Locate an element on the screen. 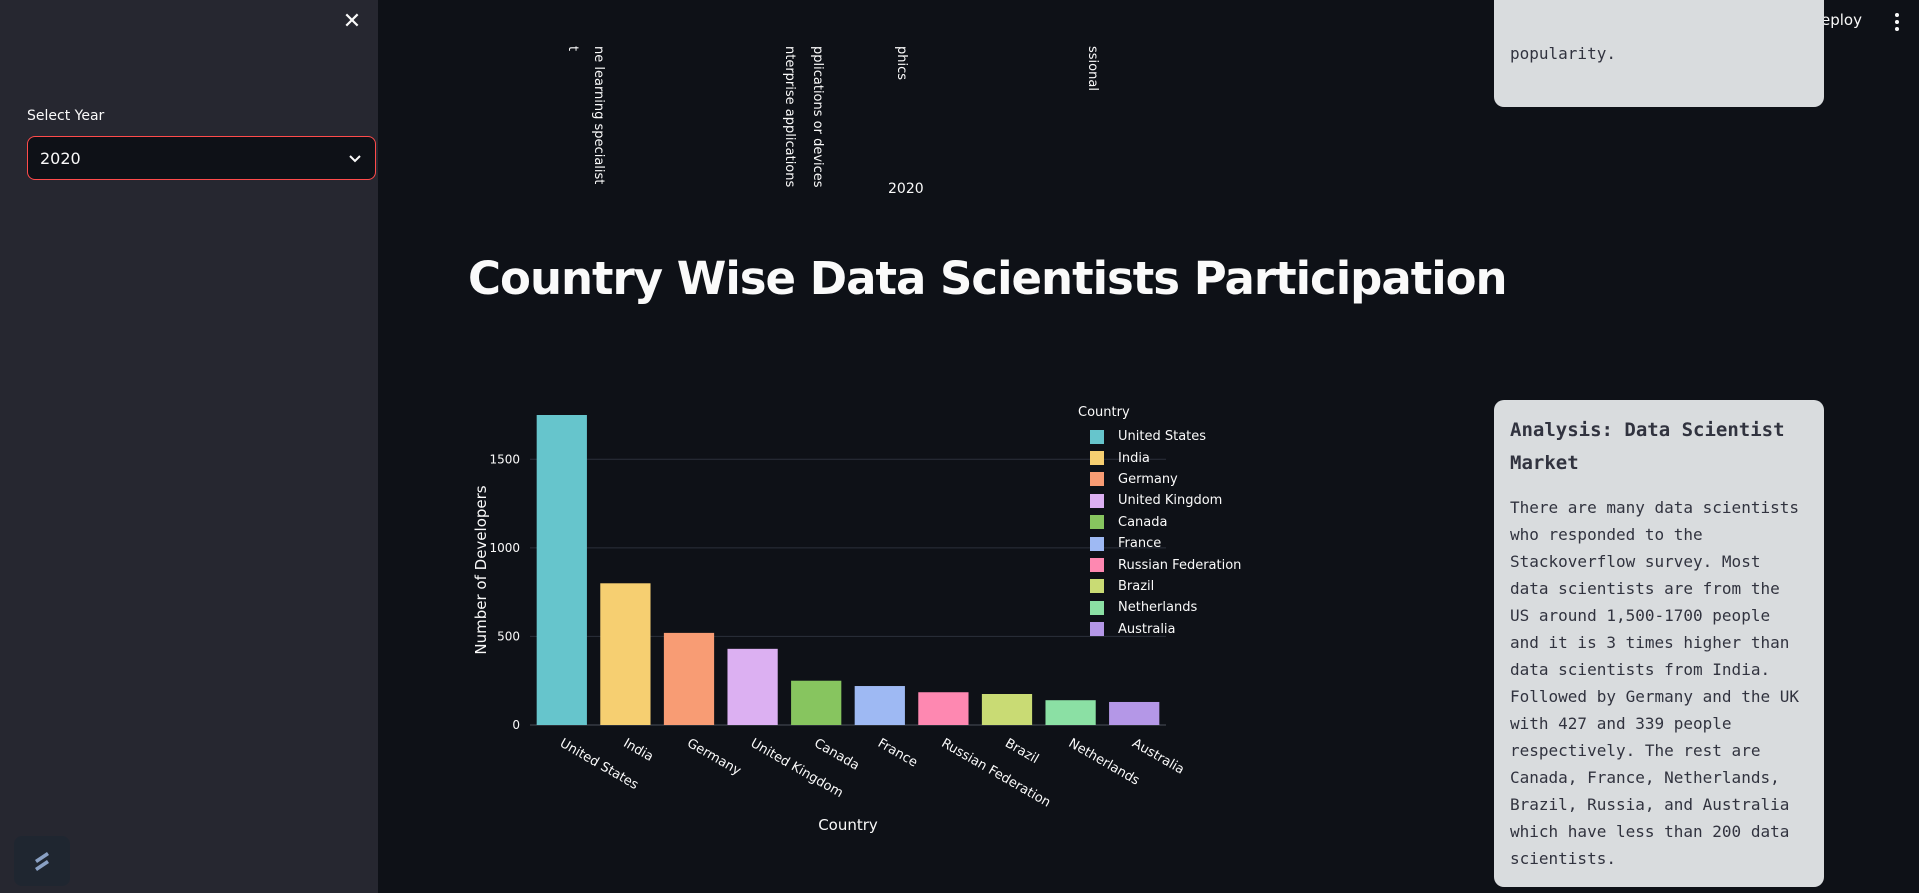 This screenshot has height=893, width=1919. tick-label: ne learning specialist is located at coordinates (598, 115).